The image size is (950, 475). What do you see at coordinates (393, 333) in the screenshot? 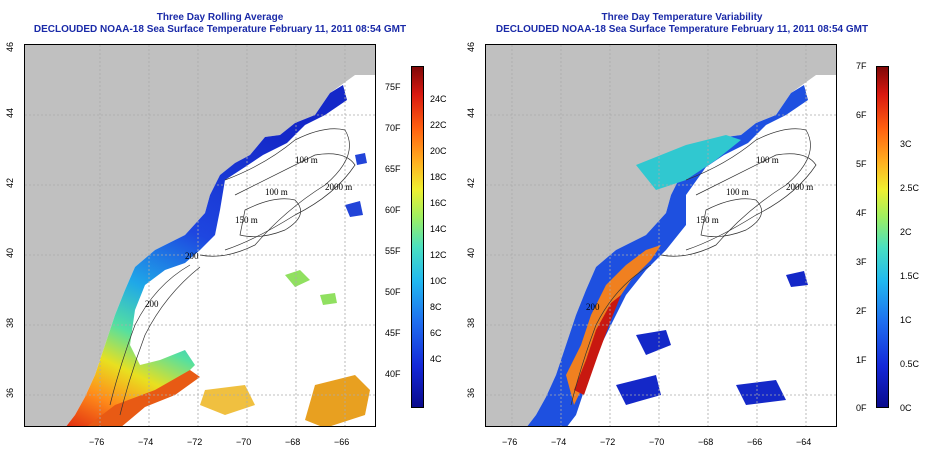
I see `colorbar-f-label: 45F` at bounding box center [393, 333].